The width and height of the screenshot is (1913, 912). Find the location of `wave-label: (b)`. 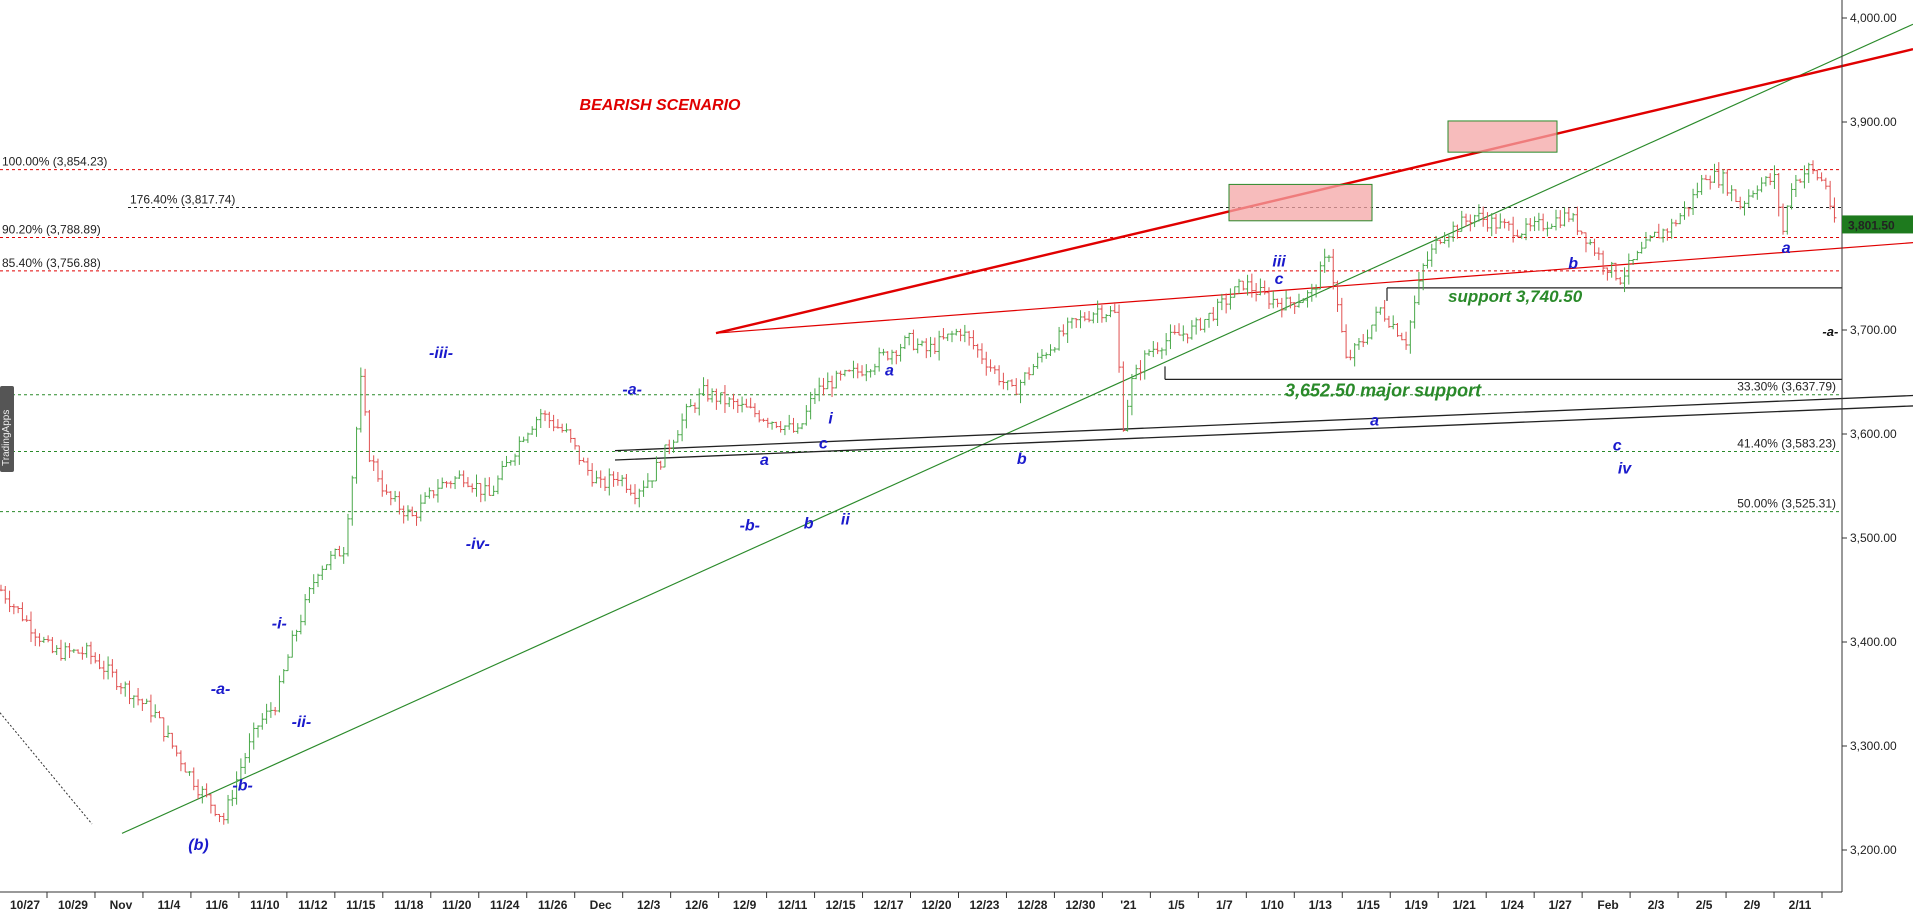

wave-label: (b) is located at coordinates (198, 845).